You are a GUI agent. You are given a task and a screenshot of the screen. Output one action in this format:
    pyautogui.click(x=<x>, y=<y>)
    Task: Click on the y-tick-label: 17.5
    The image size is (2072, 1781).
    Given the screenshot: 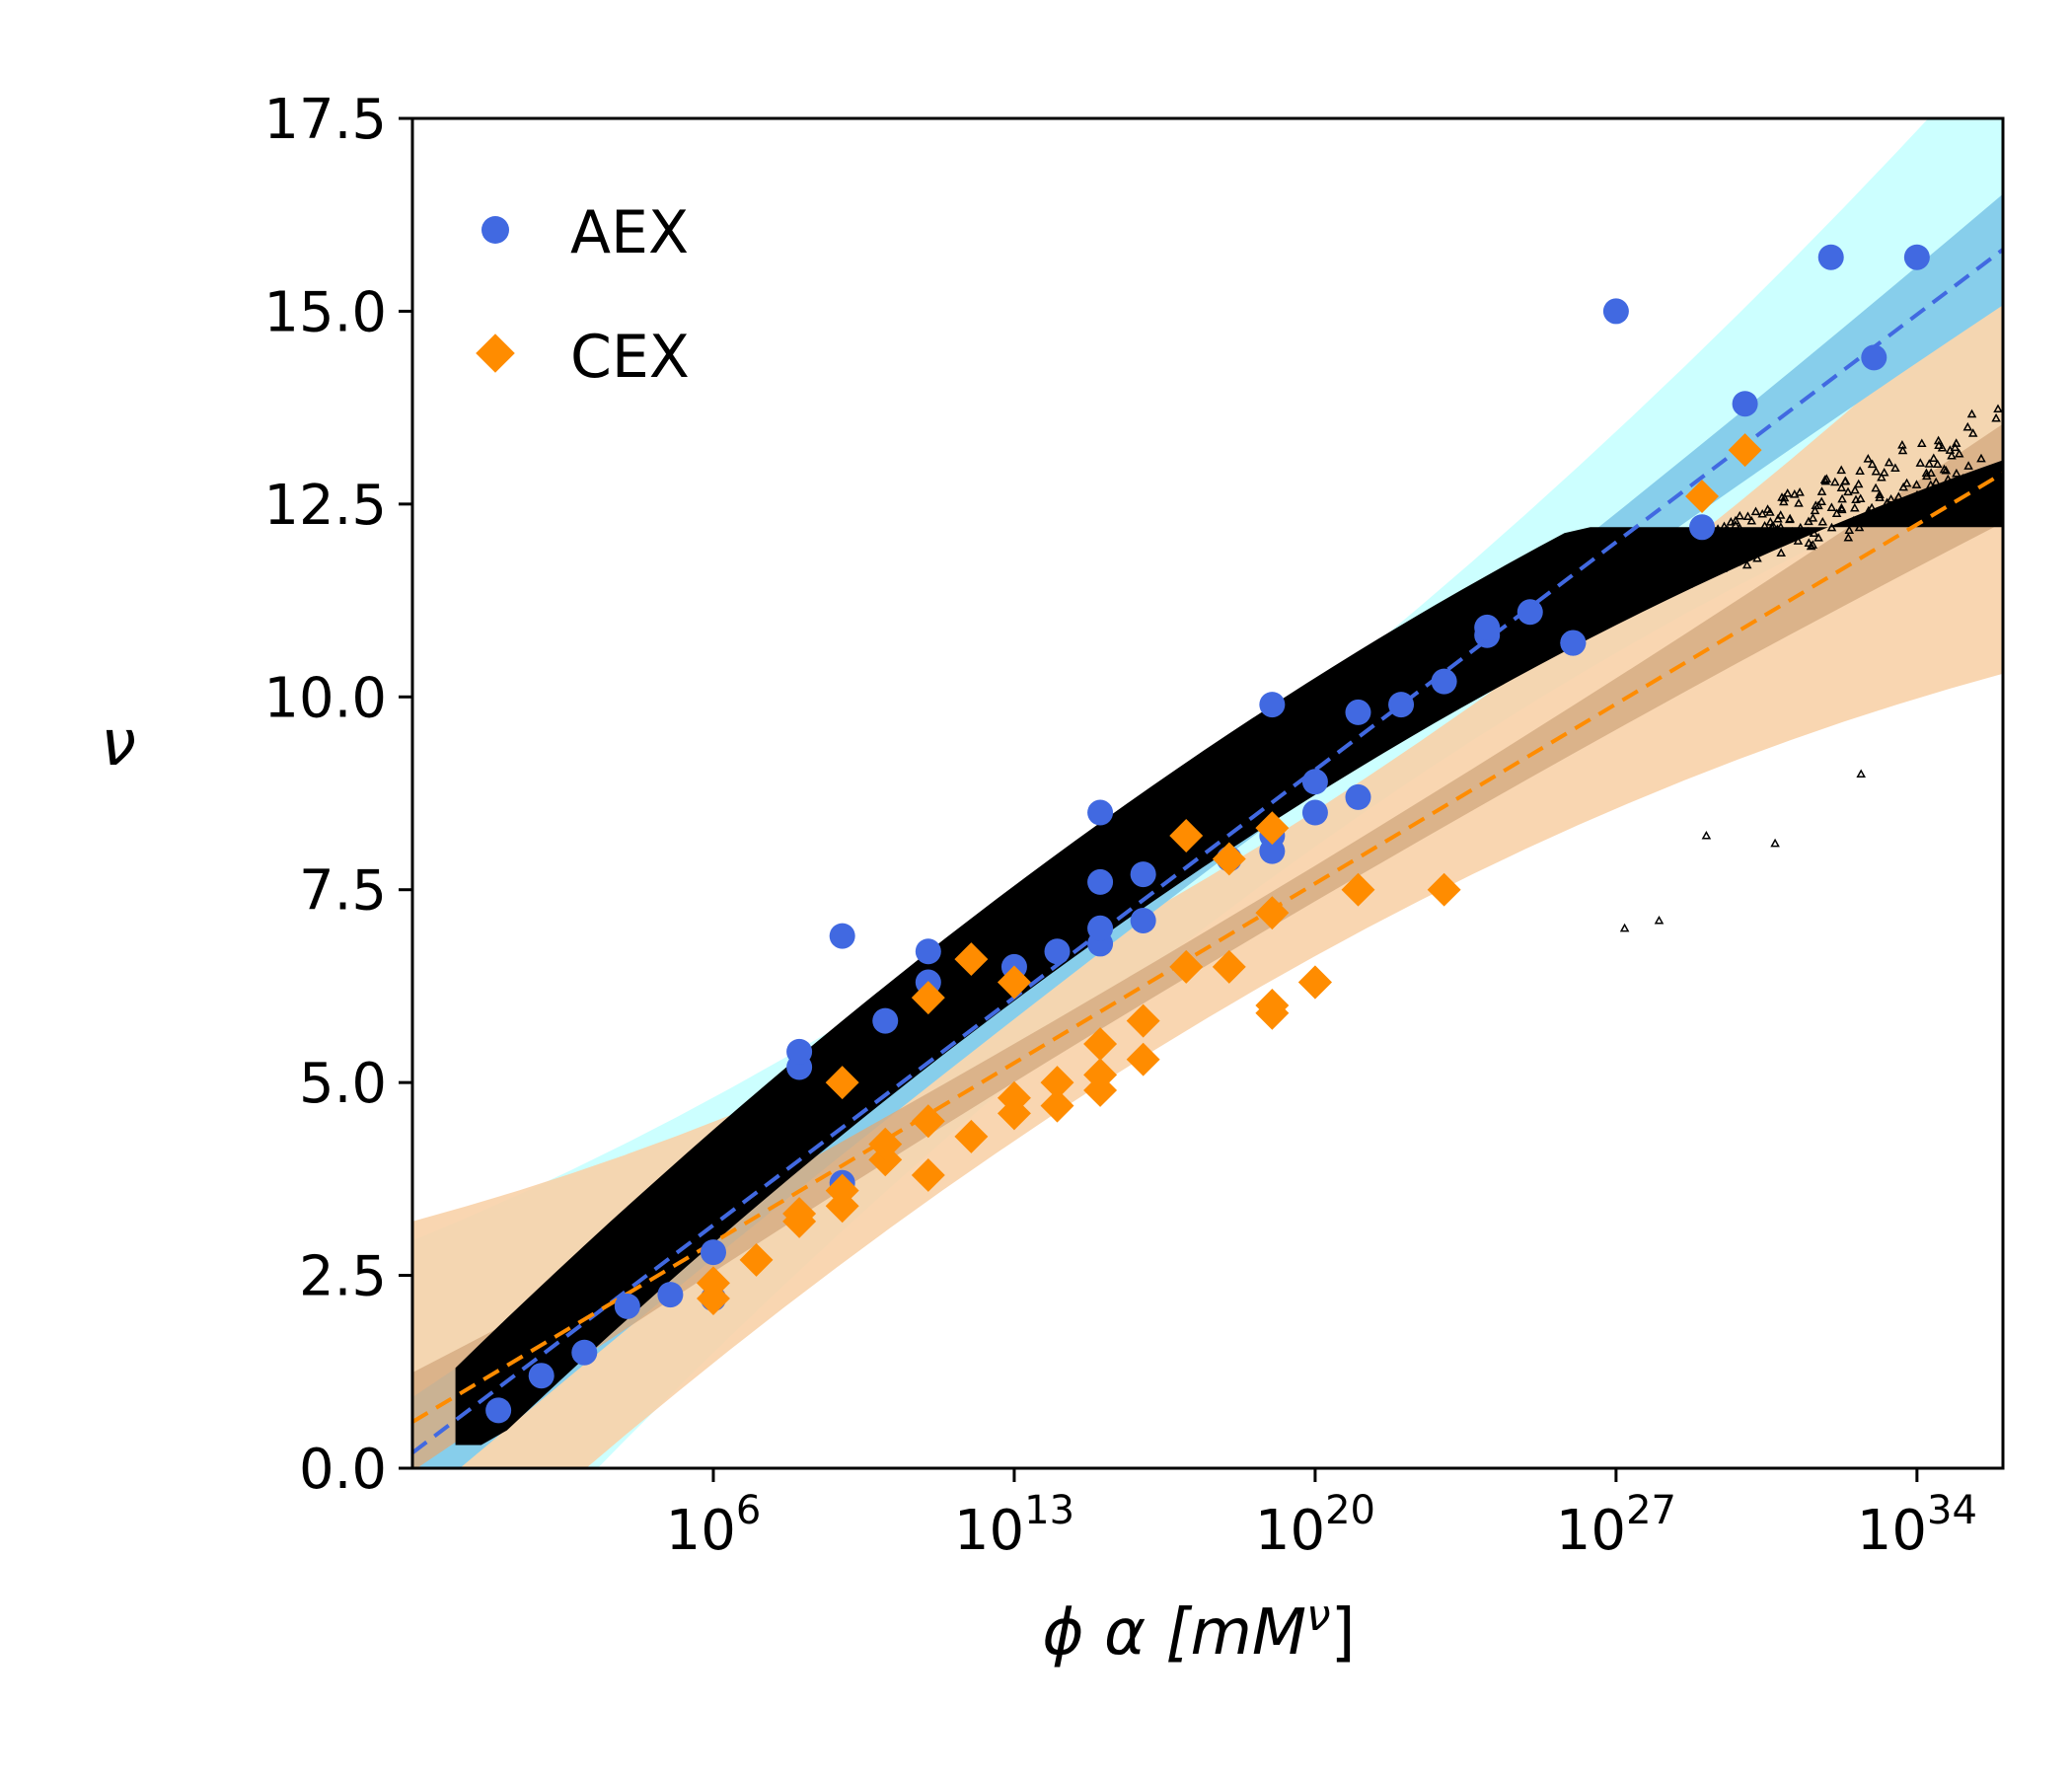 What is the action you would take?
    pyautogui.click(x=325, y=120)
    